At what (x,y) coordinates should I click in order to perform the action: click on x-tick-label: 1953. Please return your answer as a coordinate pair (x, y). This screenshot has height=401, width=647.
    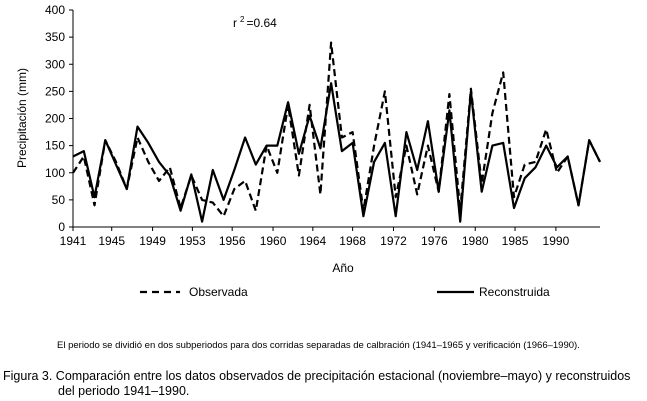
    Looking at the image, I should click on (192, 241).